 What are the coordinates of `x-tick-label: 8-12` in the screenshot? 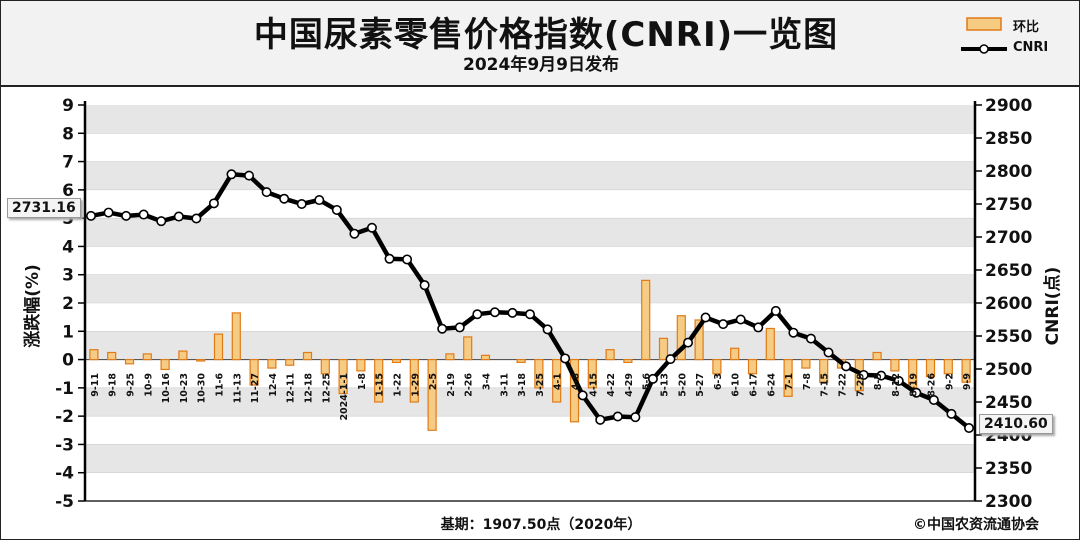 It's located at (896, 385).